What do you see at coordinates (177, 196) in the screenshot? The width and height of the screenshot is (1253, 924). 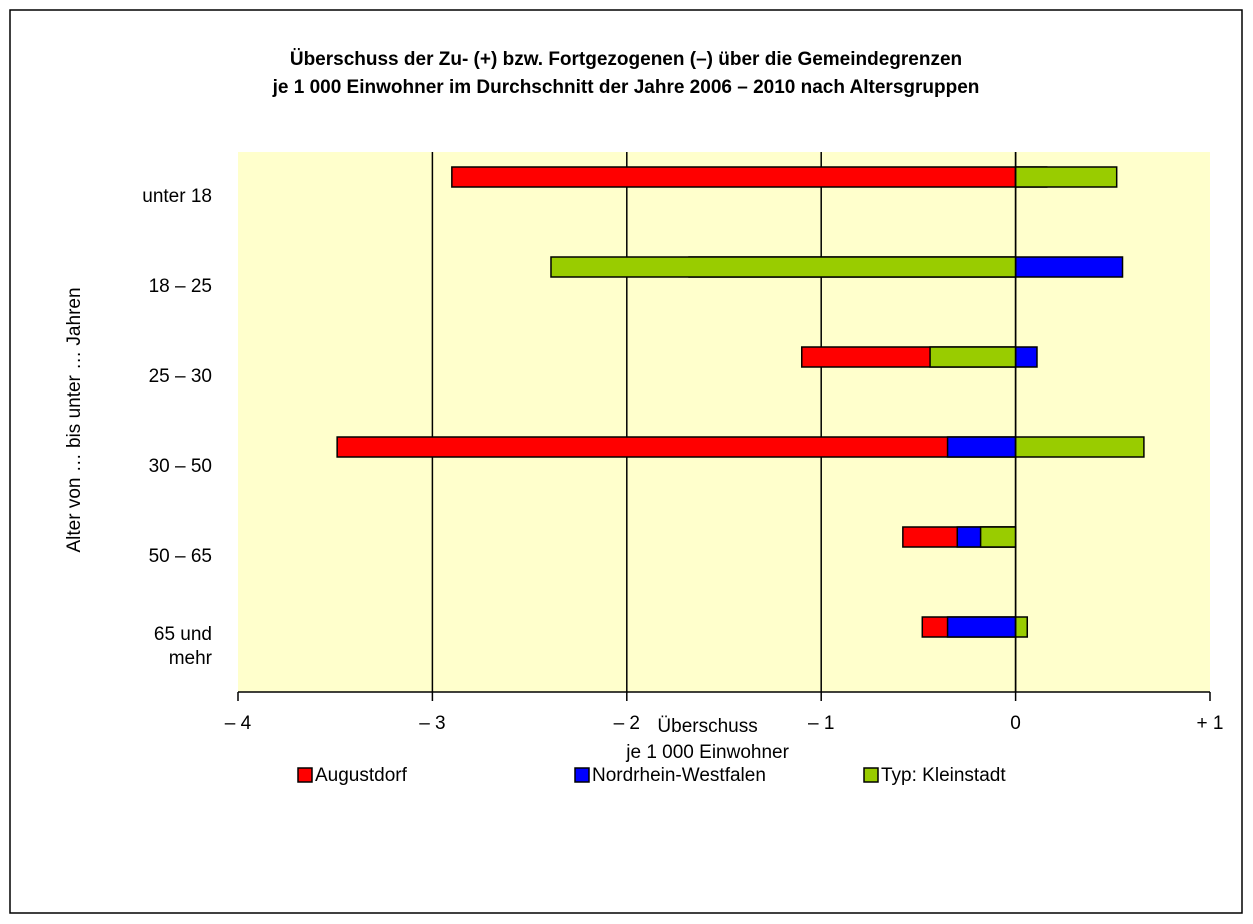 I see `y-tick-label: unter 18` at bounding box center [177, 196].